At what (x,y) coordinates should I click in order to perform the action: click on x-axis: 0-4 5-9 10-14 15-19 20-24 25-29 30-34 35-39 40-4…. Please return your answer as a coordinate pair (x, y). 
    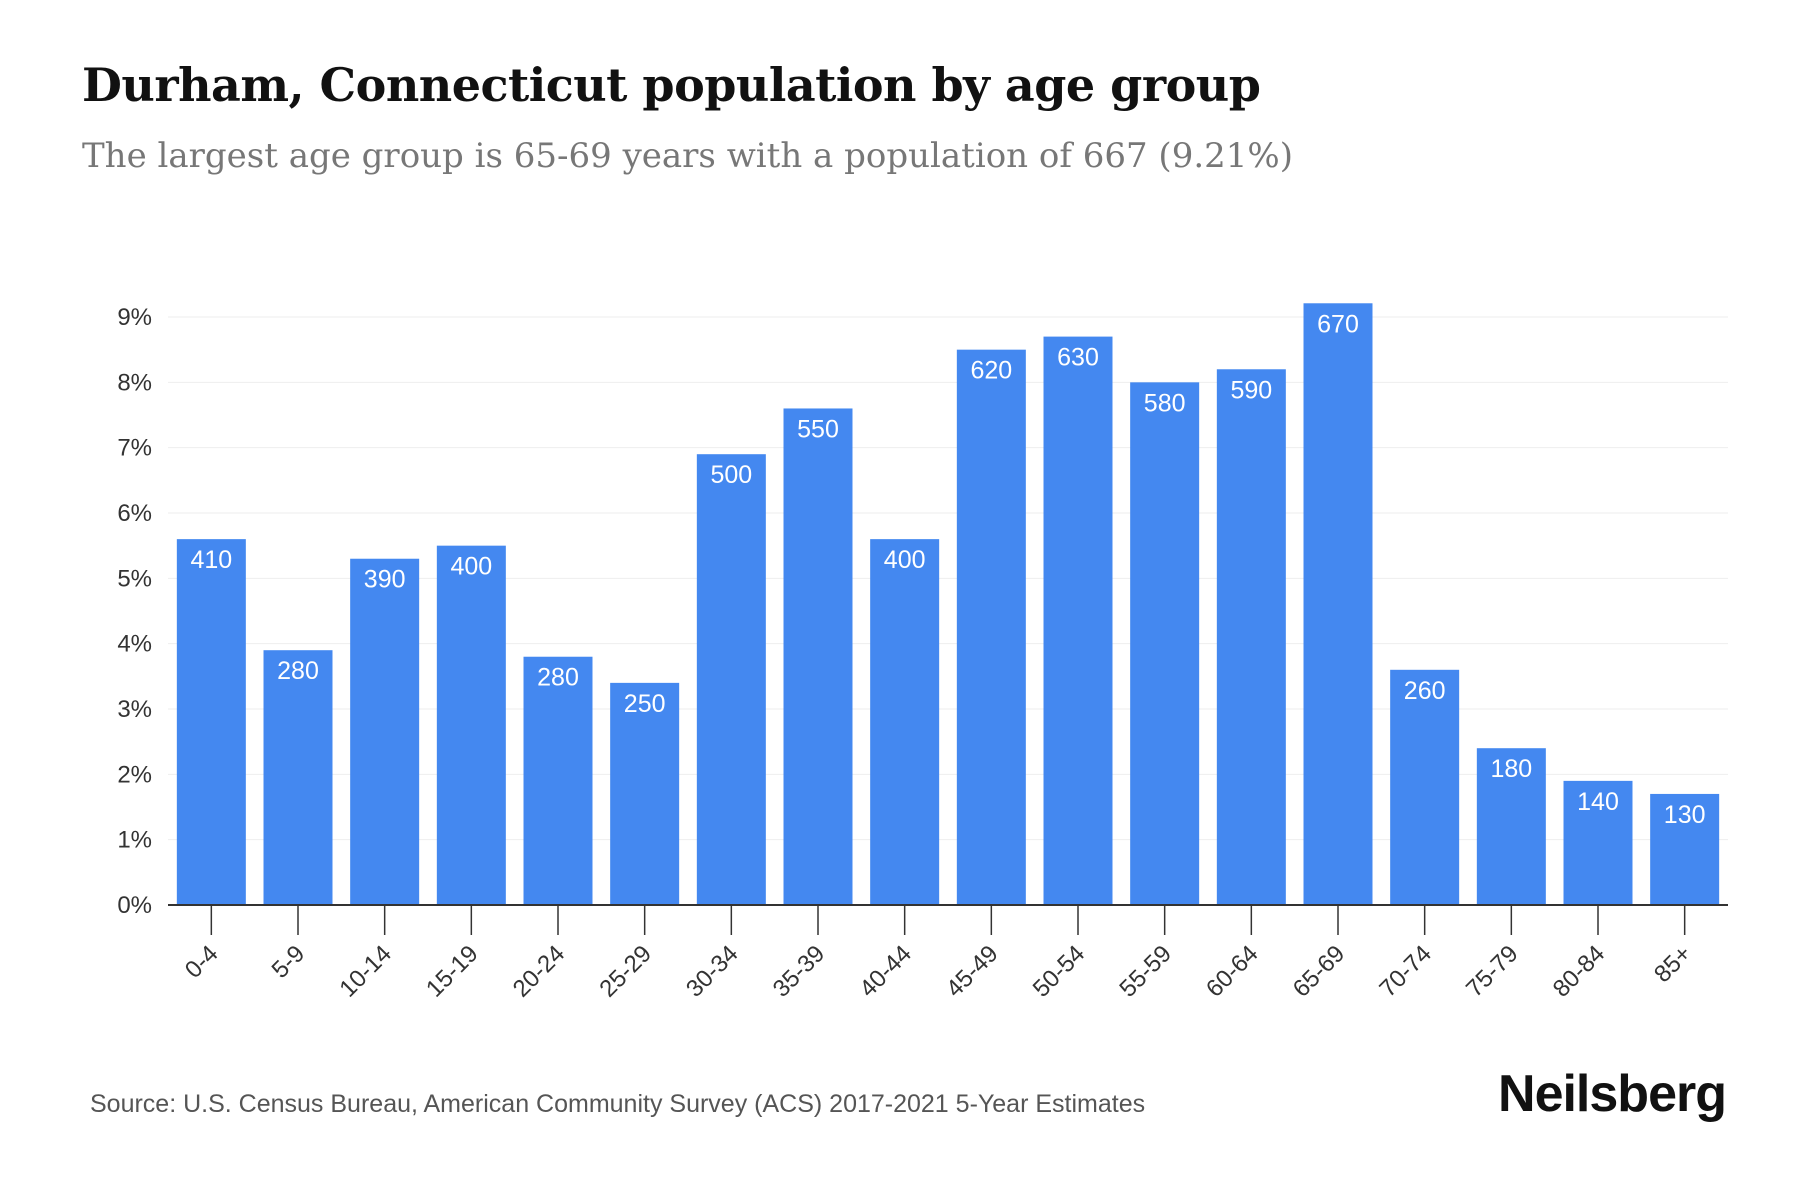
    Looking at the image, I should click on (948, 953).